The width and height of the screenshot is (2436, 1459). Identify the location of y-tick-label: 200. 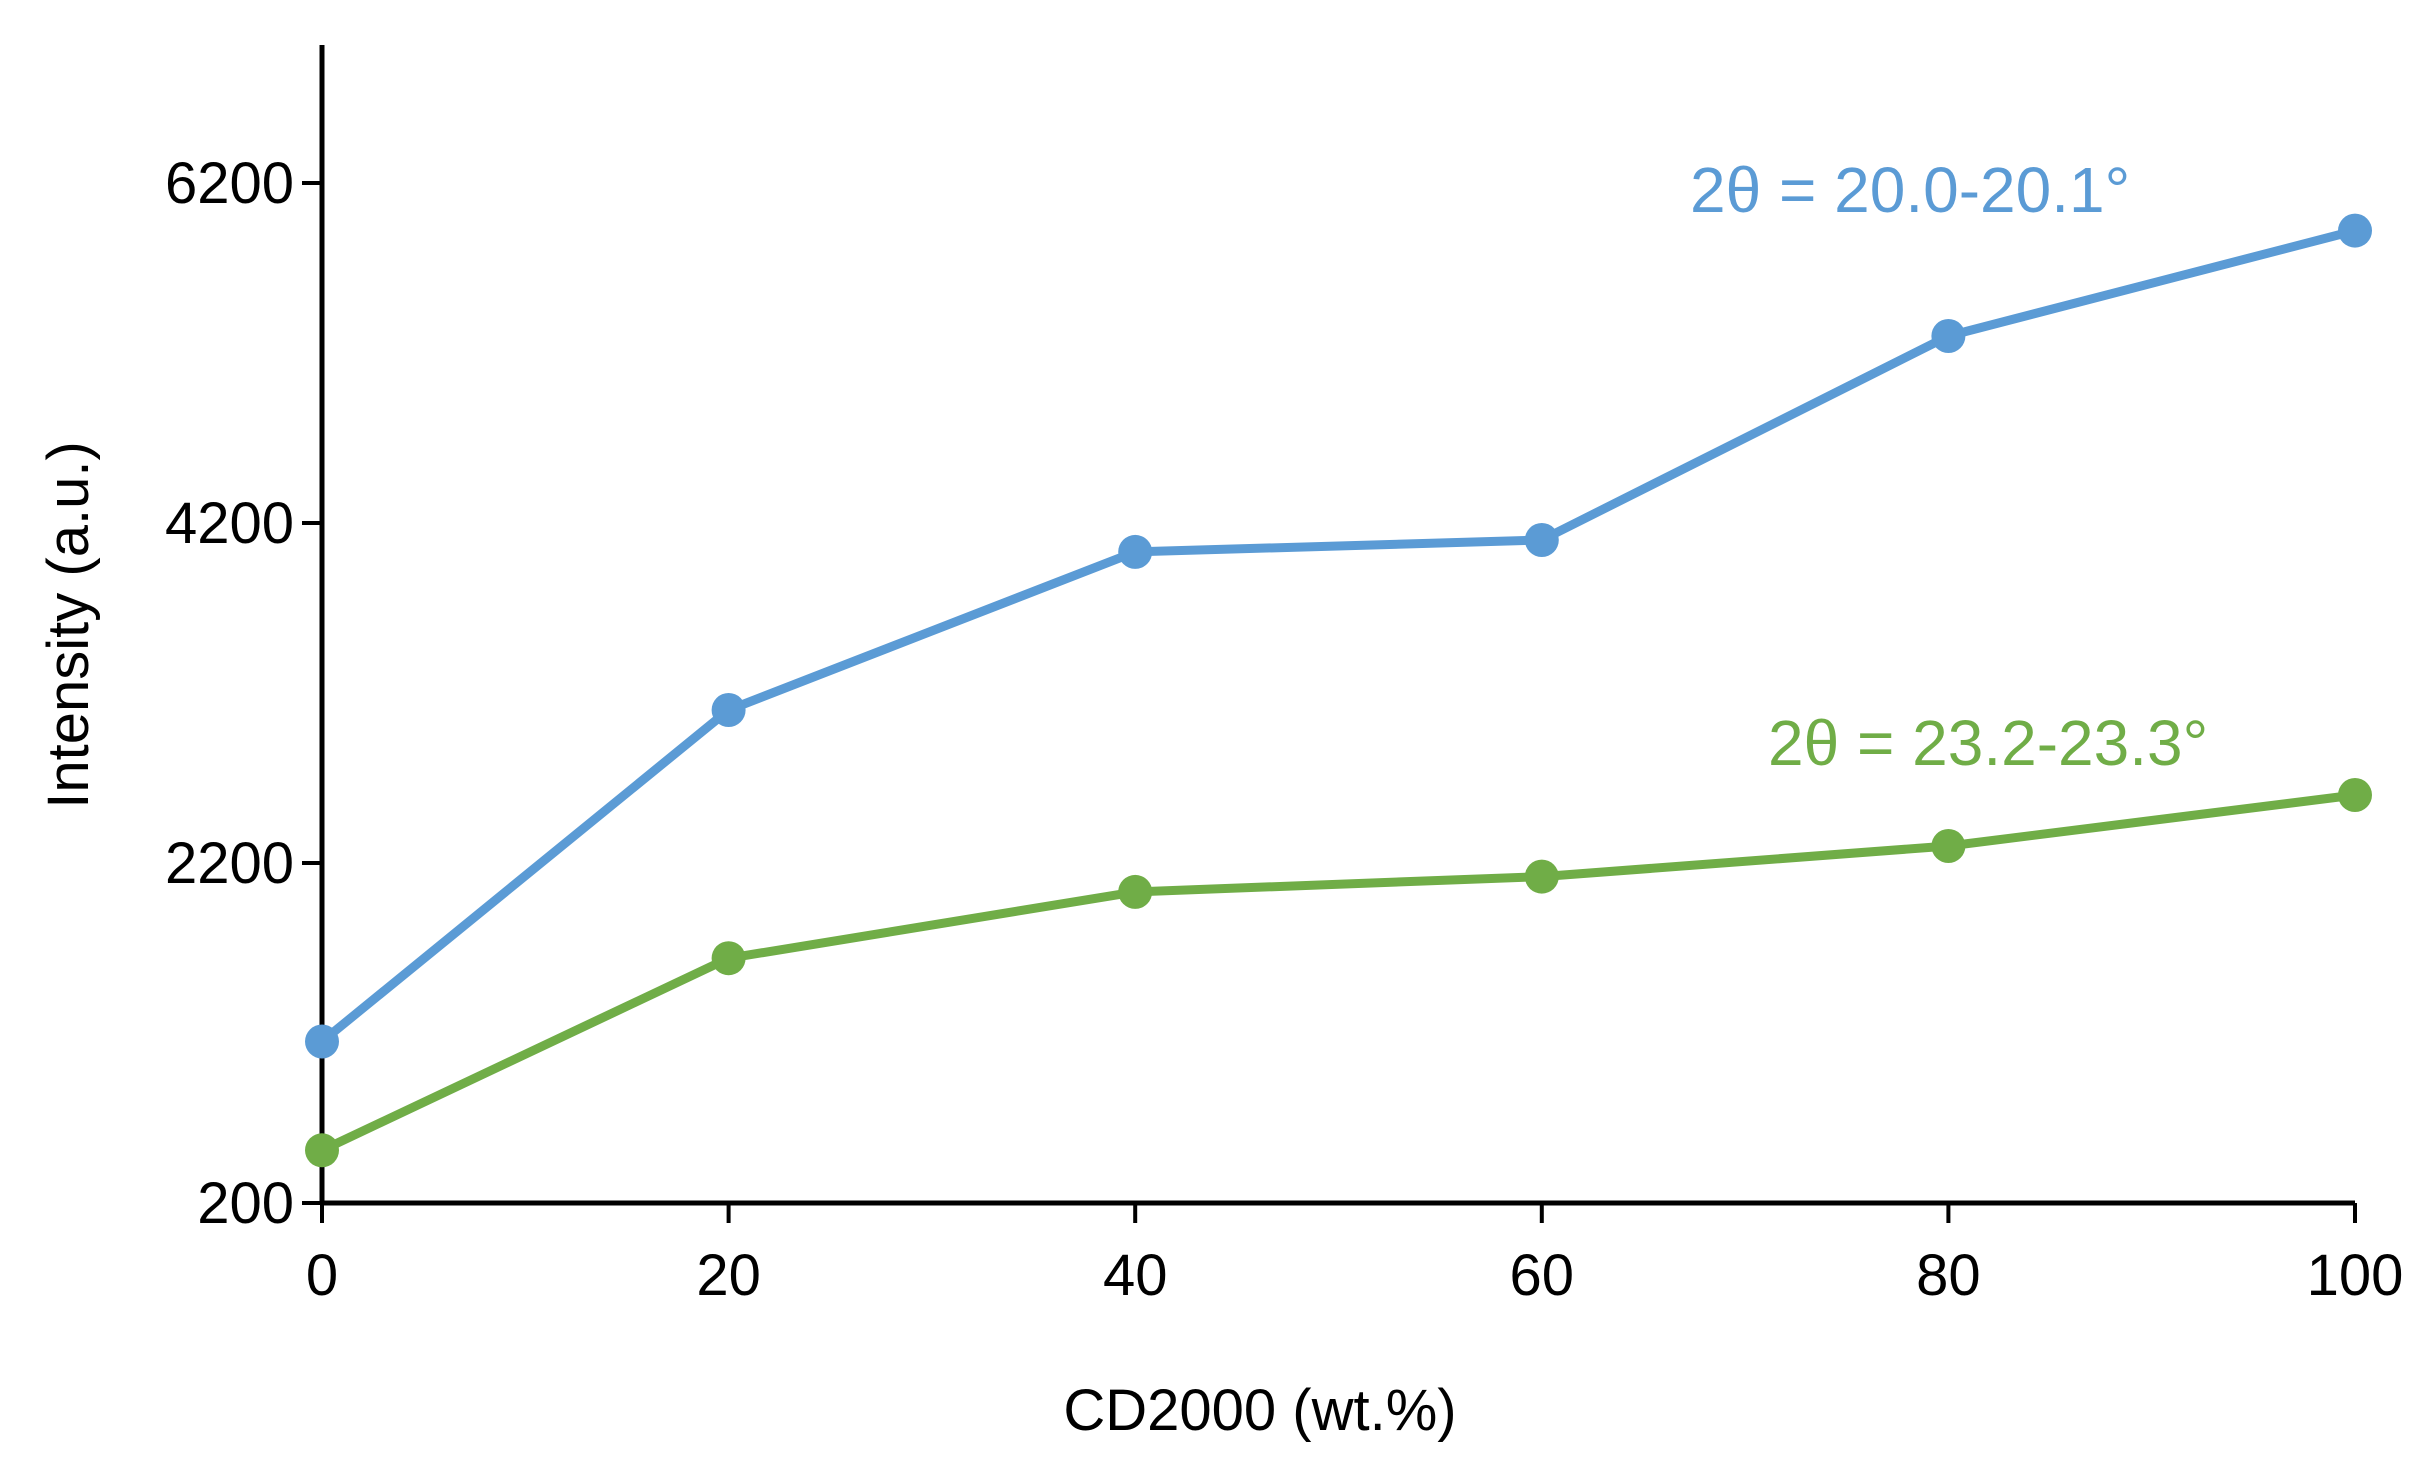
(245, 1203).